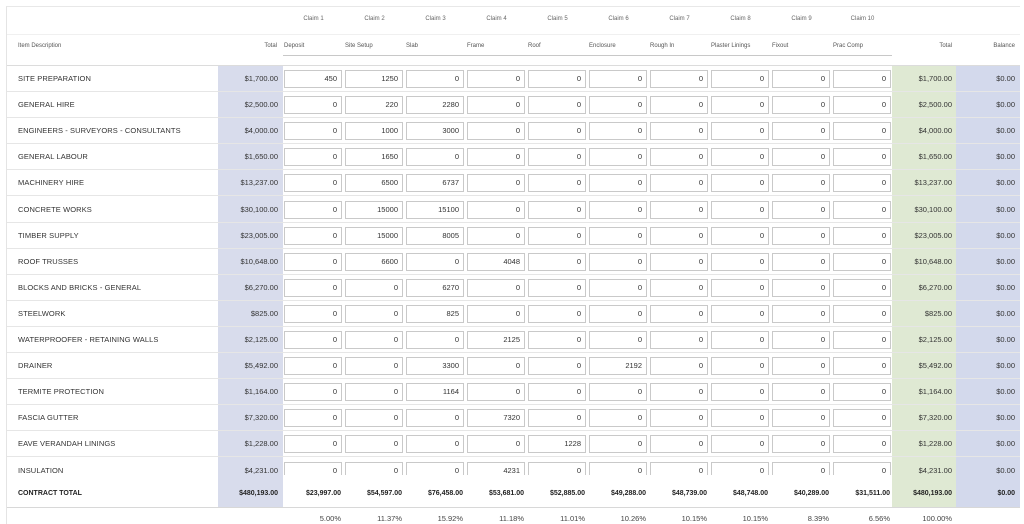 The height and width of the screenshot is (524, 1024). Describe the element at coordinates (374, 131) in the screenshot. I see `claim-amount-input: 1000` at that location.